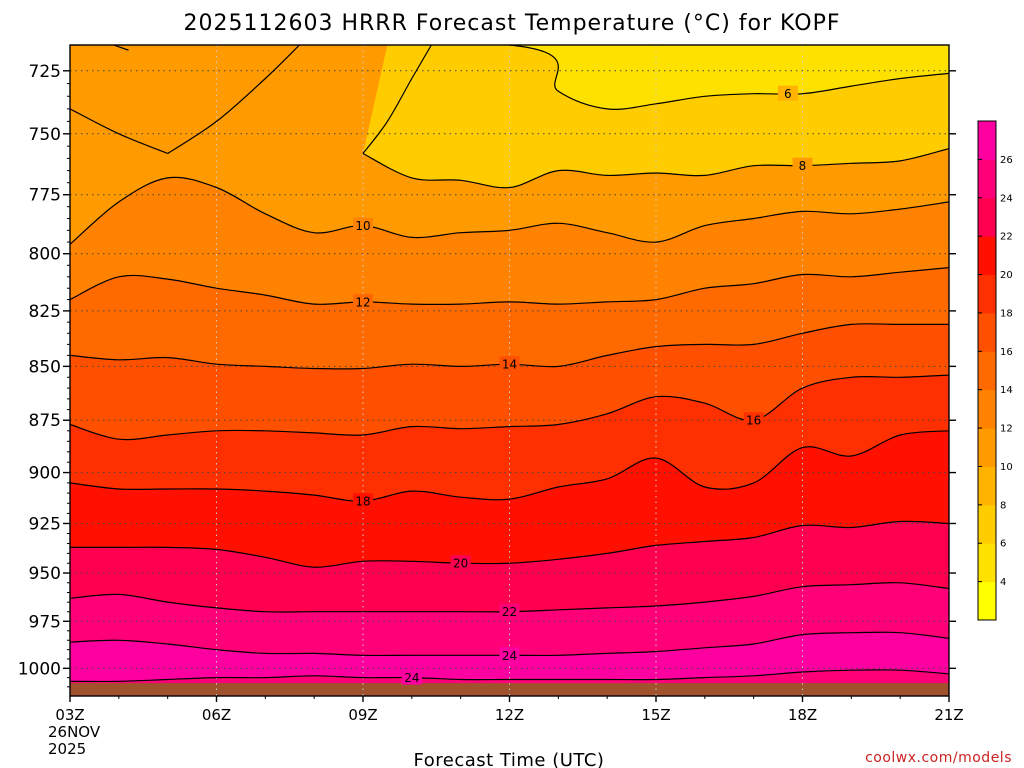 This screenshot has height=768, width=1024. Describe the element at coordinates (45, 196) in the screenshot. I see `y-tick-label: 775` at that location.